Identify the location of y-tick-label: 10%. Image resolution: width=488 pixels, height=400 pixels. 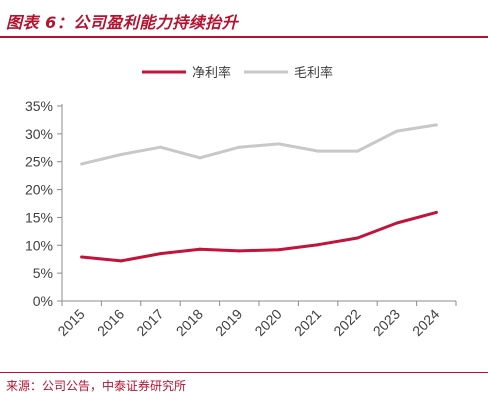
(39, 245).